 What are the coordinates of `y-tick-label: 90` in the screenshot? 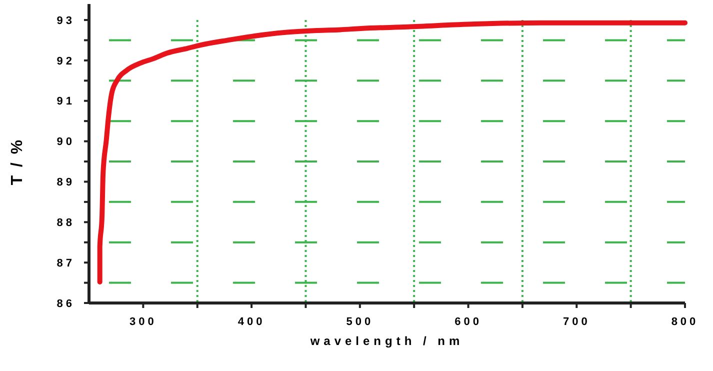 It's located at (65, 142).